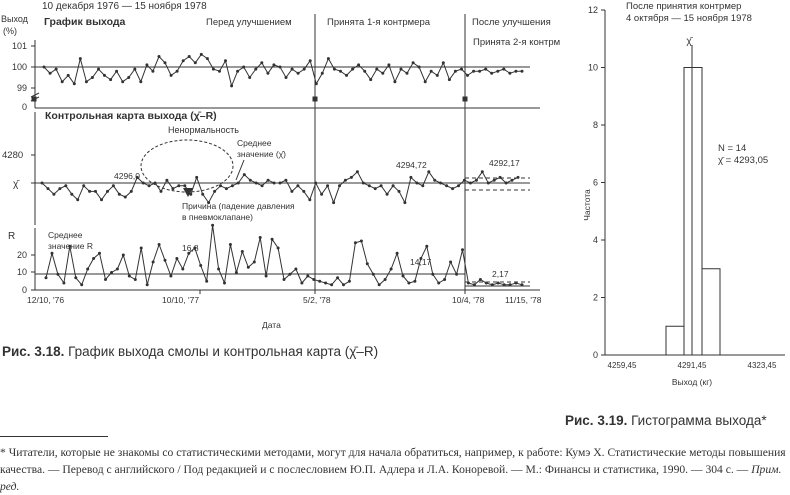 Image resolution: width=790 pixels, height=495 pixels. What do you see at coordinates (54, 436) in the screenshot?
I see `footnote-rule` at bounding box center [54, 436].